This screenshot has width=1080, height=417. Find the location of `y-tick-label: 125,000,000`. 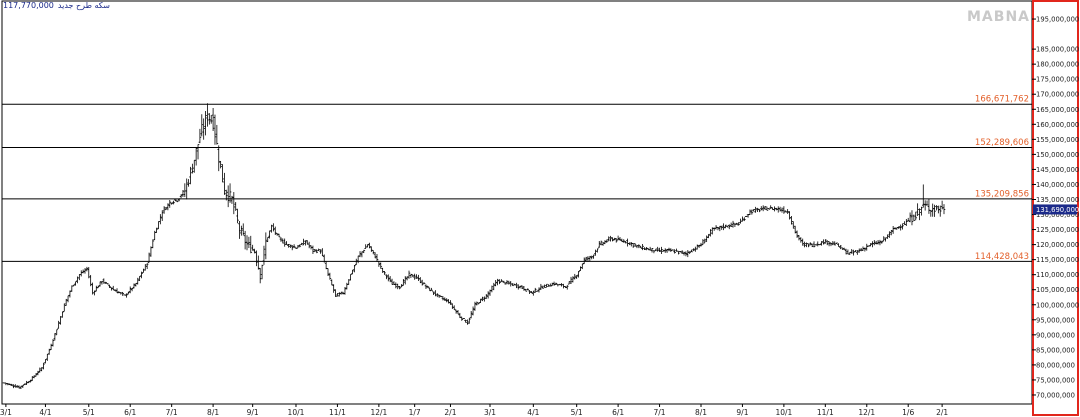

y-tick-label: 125,000,000 is located at coordinates (1057, 230).